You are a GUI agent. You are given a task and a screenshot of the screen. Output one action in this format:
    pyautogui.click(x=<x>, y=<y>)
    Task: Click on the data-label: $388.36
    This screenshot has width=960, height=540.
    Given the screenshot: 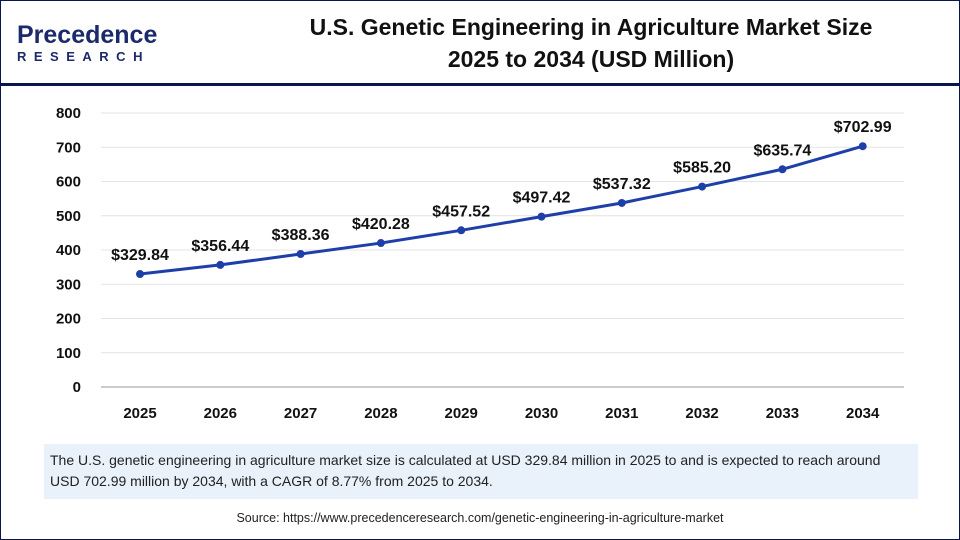 What is the action you would take?
    pyautogui.click(x=301, y=235)
    